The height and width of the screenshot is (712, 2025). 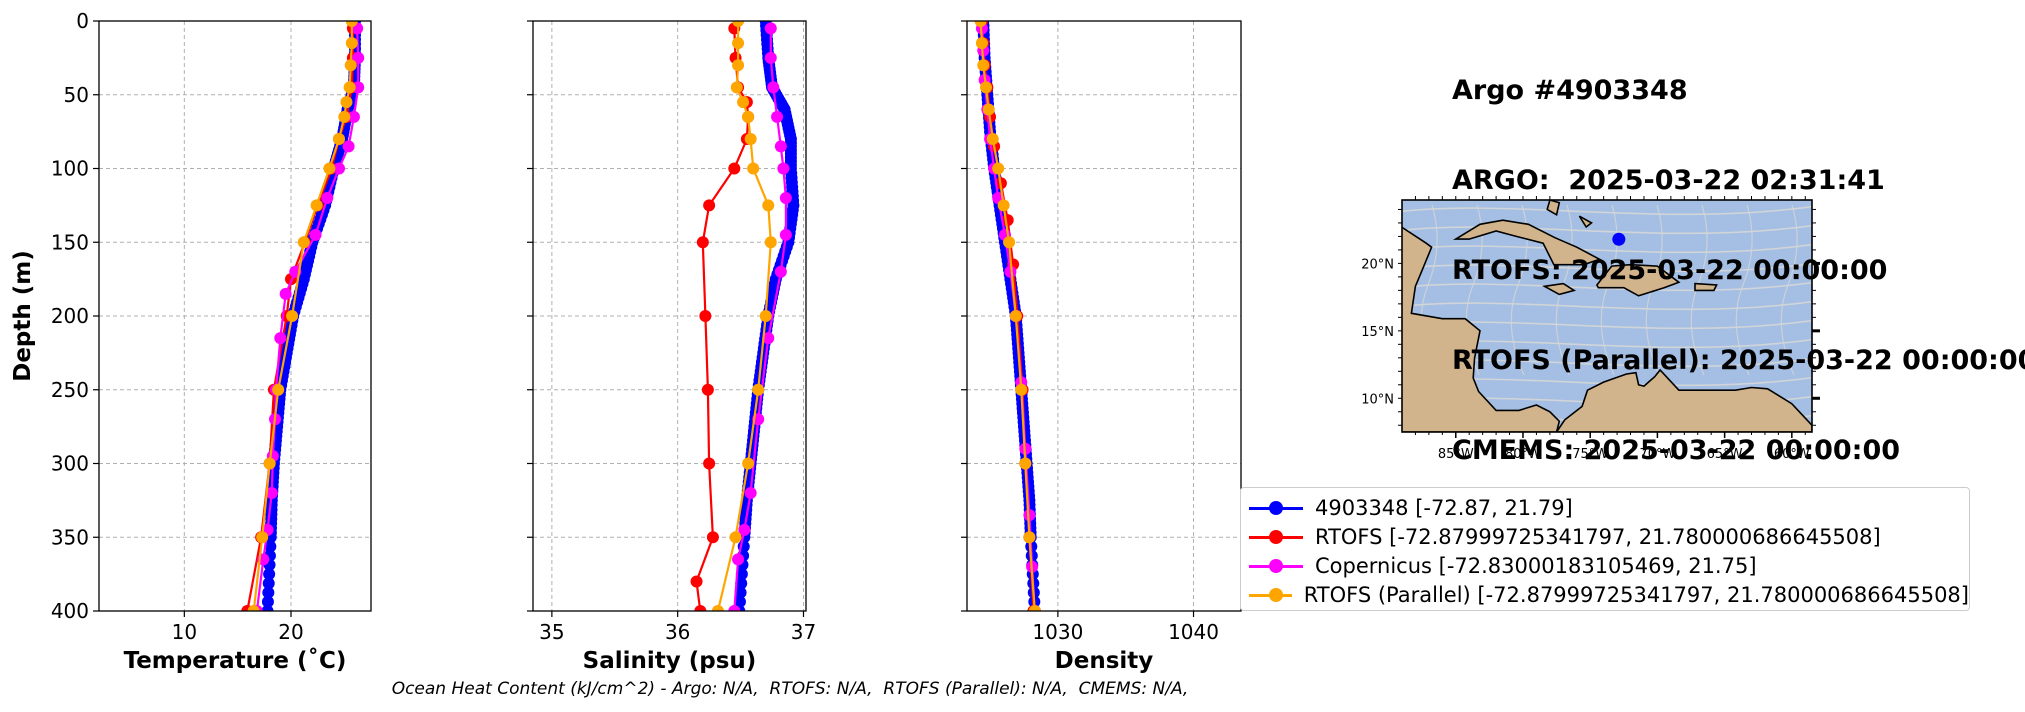 I want to click on map-land-hispaniola, so click(x=1638, y=280).